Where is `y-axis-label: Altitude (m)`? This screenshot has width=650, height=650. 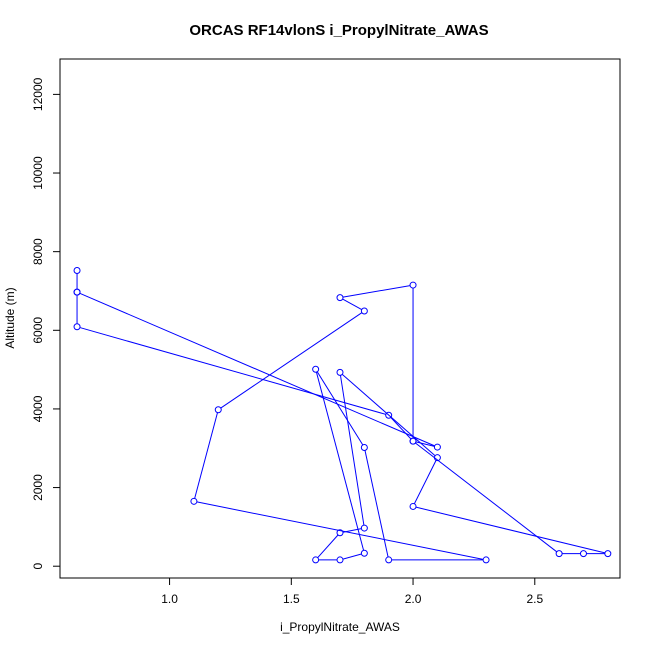 y-axis-label: Altitude (m) is located at coordinates (10, 317).